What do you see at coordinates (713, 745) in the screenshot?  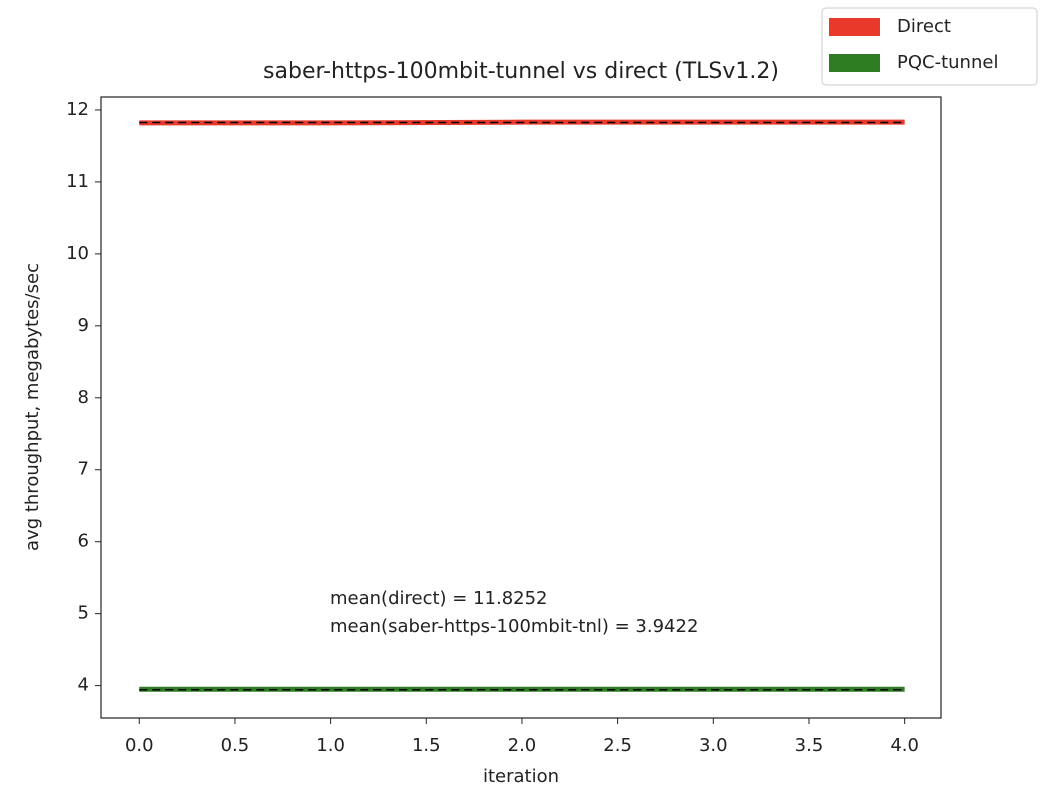 I see `x-tick-label: 3.0` at bounding box center [713, 745].